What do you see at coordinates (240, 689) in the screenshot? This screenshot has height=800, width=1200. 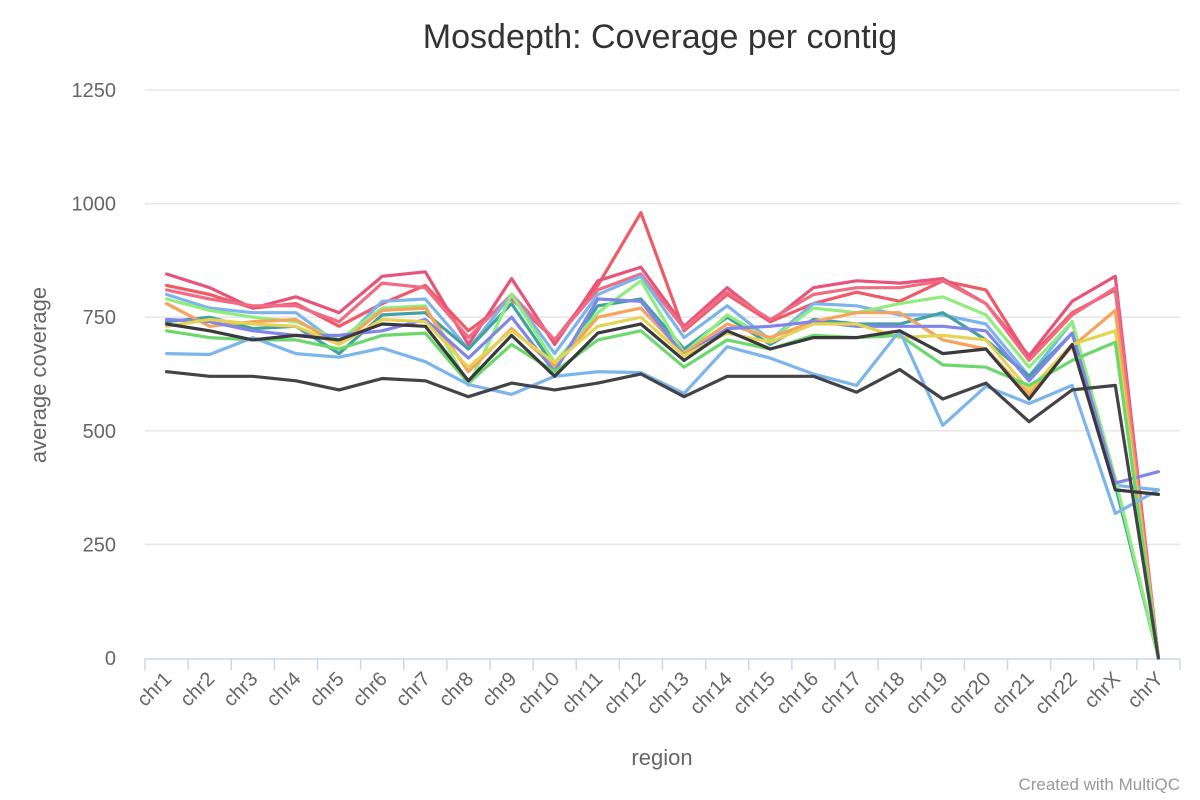 I see `x-tick-label: chr3` at bounding box center [240, 689].